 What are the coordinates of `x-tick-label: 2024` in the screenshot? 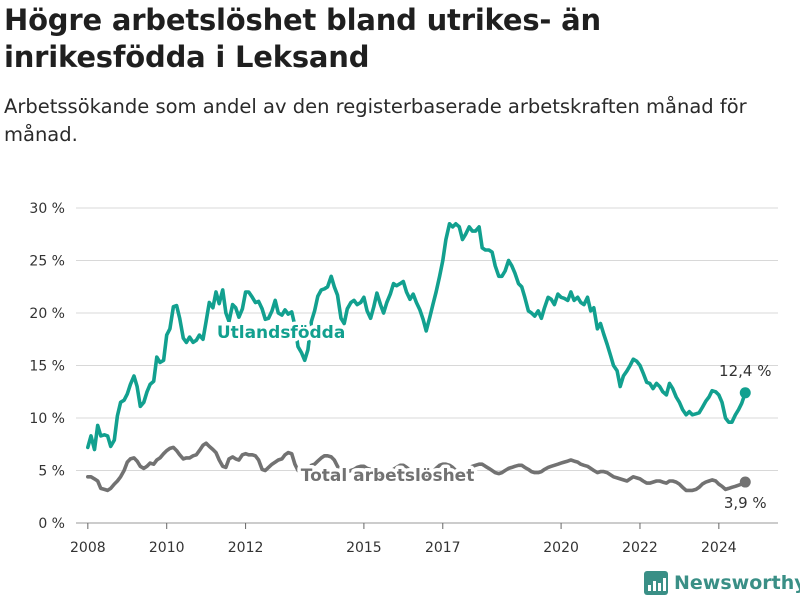 It's located at (719, 548).